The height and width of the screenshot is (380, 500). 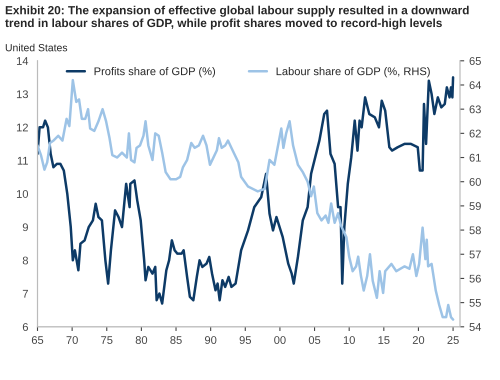 I want to click on y2-tick-label: 56, so click(x=475, y=278).